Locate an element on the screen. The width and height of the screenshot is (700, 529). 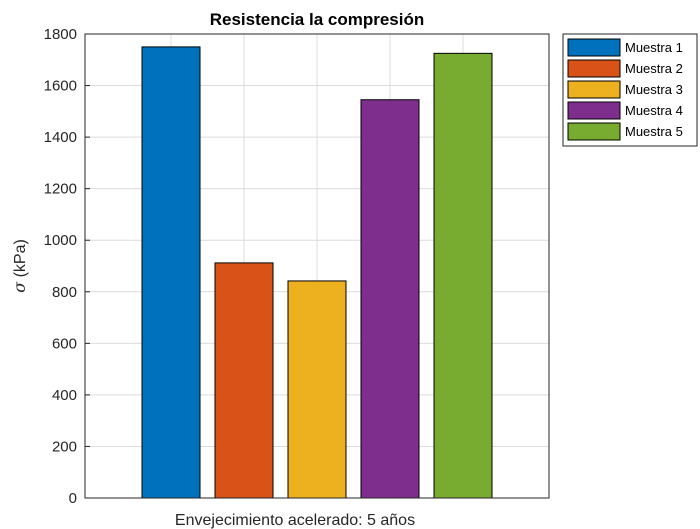
legend-label-muestra-5: Muestra 5 is located at coordinates (654, 131).